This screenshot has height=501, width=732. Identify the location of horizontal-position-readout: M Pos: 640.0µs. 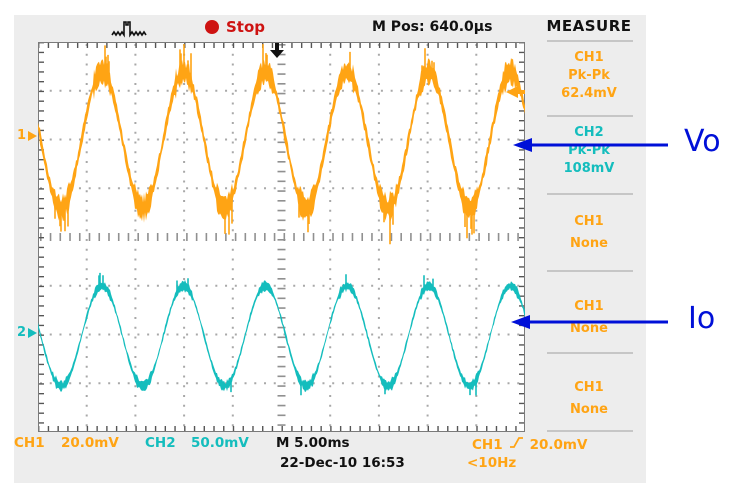
(432, 27).